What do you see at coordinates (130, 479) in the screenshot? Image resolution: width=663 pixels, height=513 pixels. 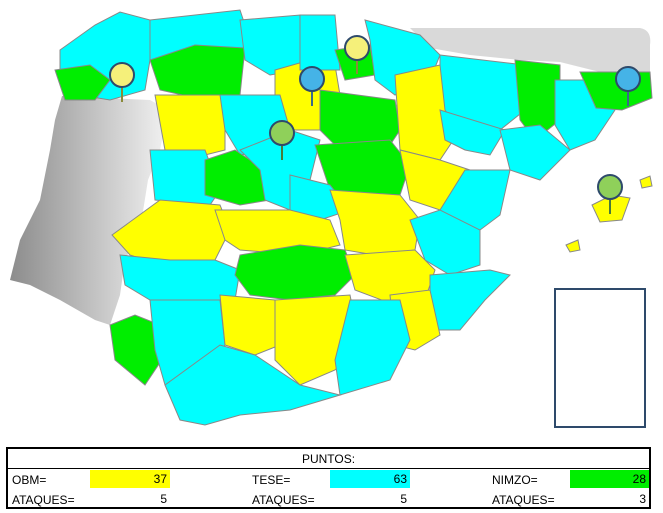 I see `obm-points: 37` at bounding box center [130, 479].